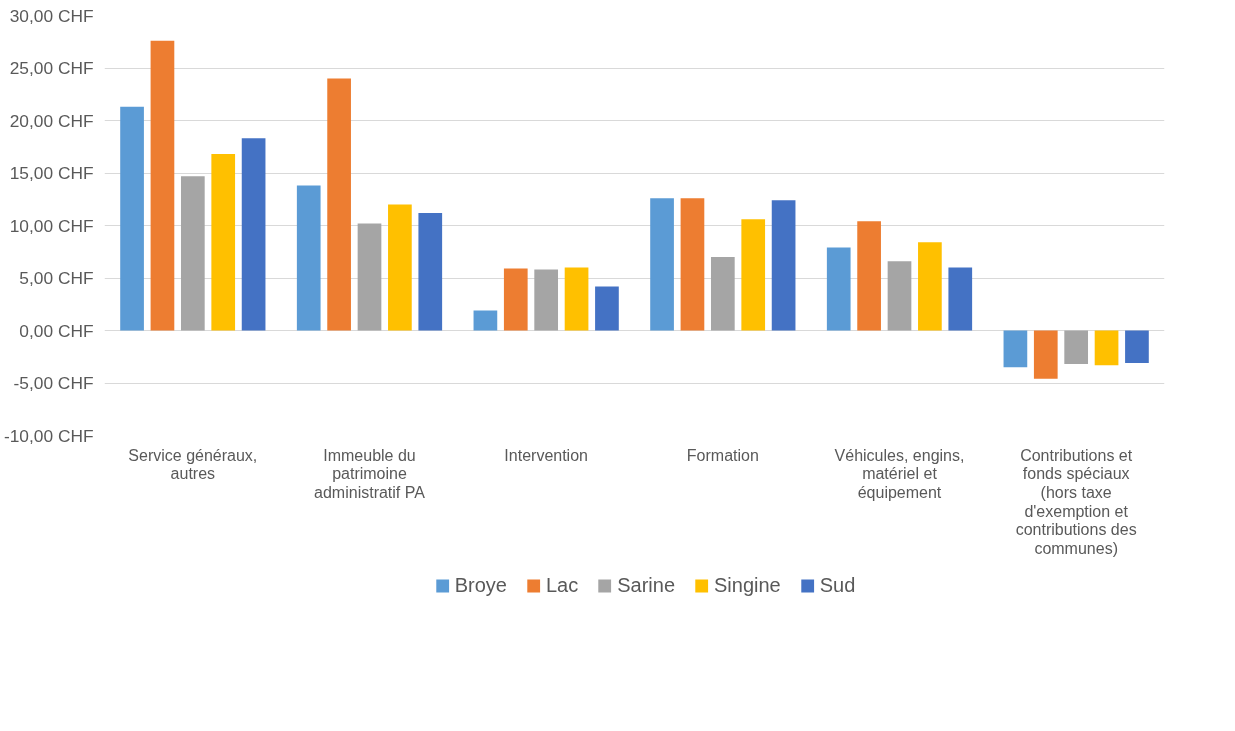 The width and height of the screenshot is (1235, 731). Describe the element at coordinates (48, 435) in the screenshot. I see `y-tick-label: -10,00 CHF` at that location.